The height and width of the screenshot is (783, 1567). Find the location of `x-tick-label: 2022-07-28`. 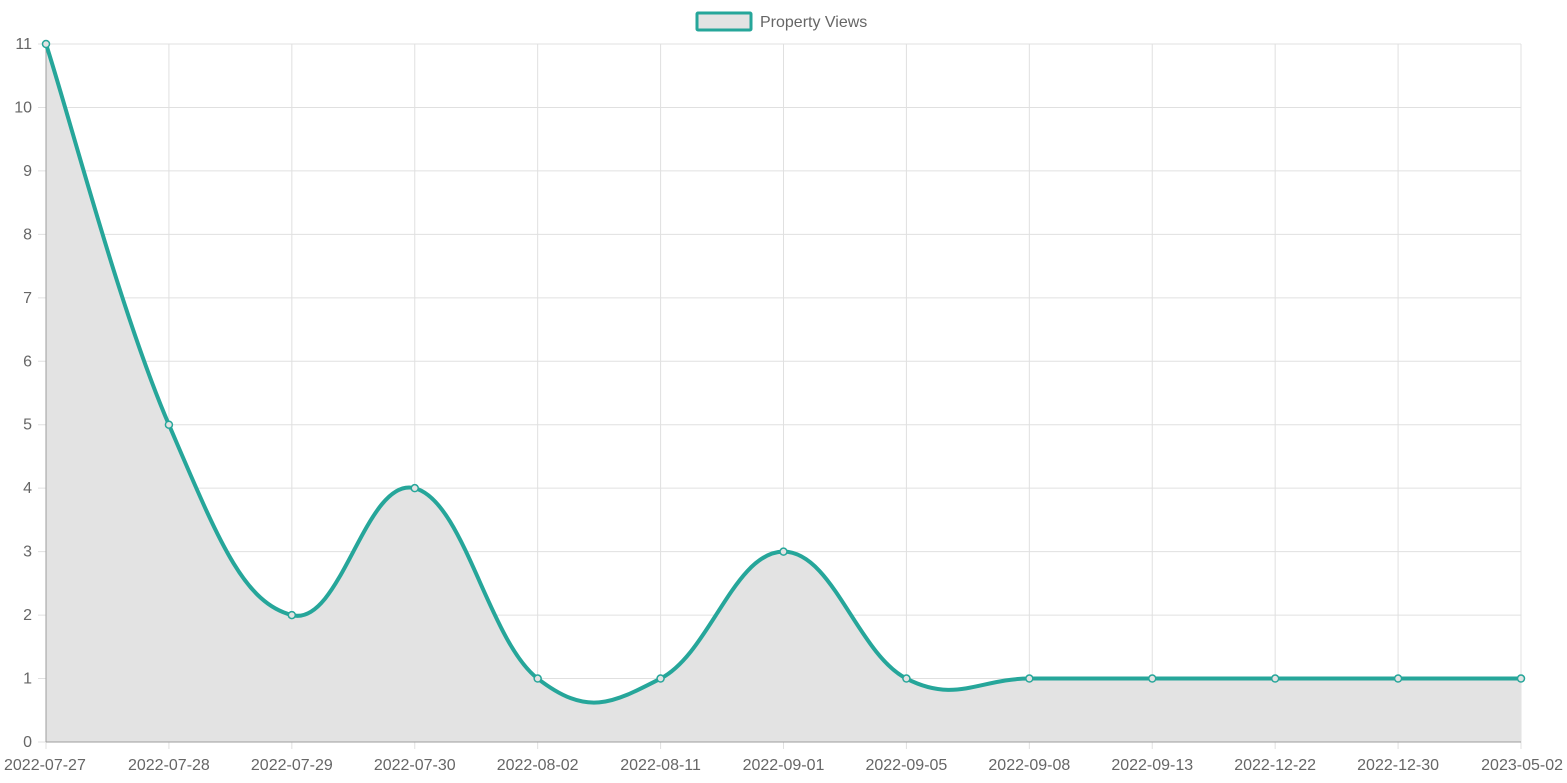

x-tick-label: 2022-07-28 is located at coordinates (169, 765).